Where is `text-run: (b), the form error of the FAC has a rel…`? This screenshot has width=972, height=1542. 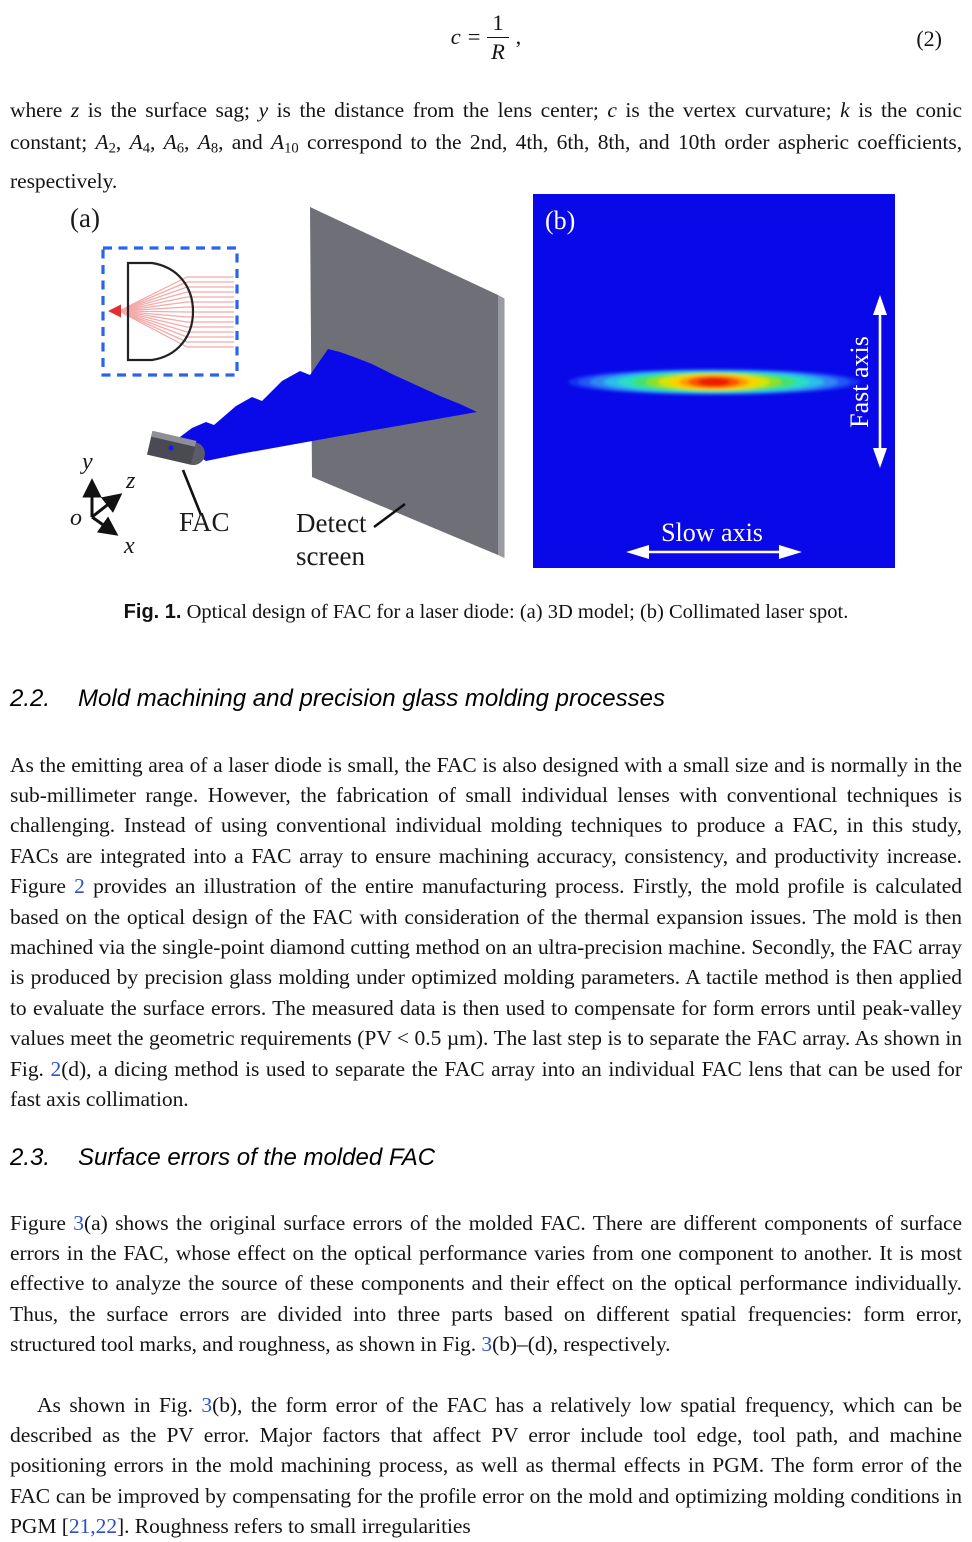 text-run: (b), the form error of the FAC has a rel… is located at coordinates (486, 1465).